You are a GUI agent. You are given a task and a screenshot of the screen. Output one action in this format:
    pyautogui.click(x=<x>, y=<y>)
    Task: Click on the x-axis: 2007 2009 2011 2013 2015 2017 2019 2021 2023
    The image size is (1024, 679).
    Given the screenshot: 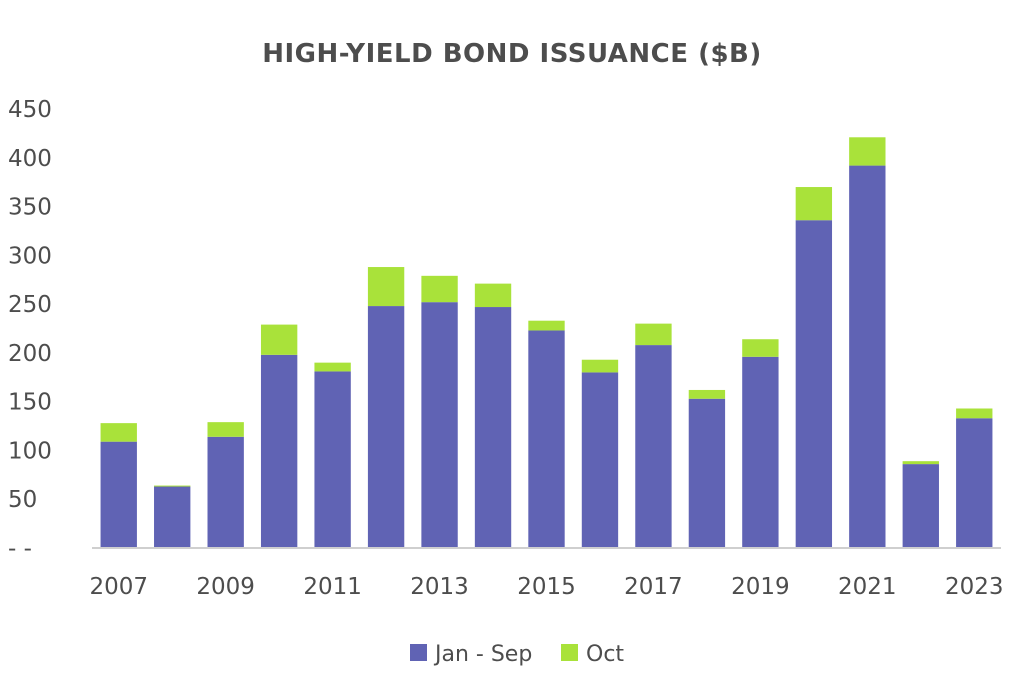 What is the action you would take?
    pyautogui.click(x=546, y=587)
    